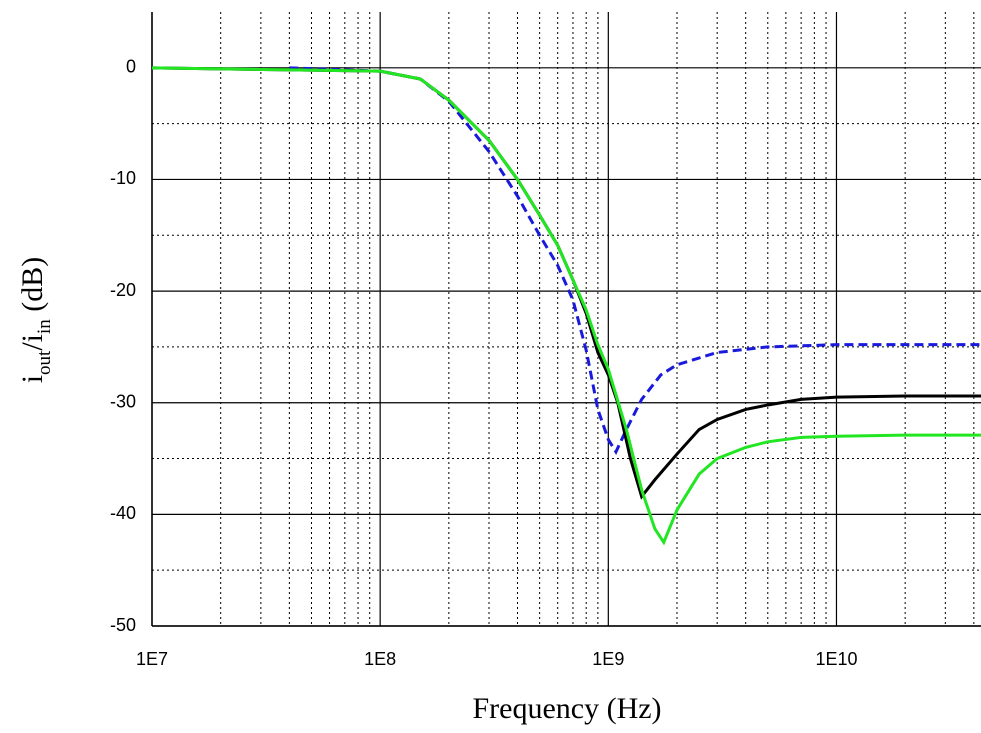 Image resolution: width=981 pixels, height=733 pixels. What do you see at coordinates (32, 288) in the screenshot?
I see `y-title-part: (dB)` at bounding box center [32, 288].